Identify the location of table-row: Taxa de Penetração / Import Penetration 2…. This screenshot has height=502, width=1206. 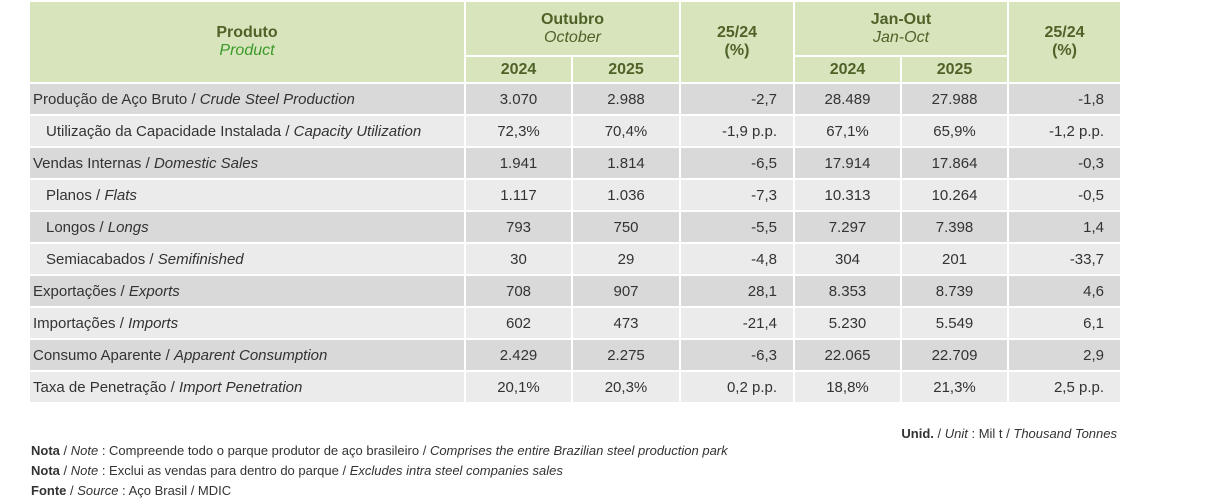
(575, 387).